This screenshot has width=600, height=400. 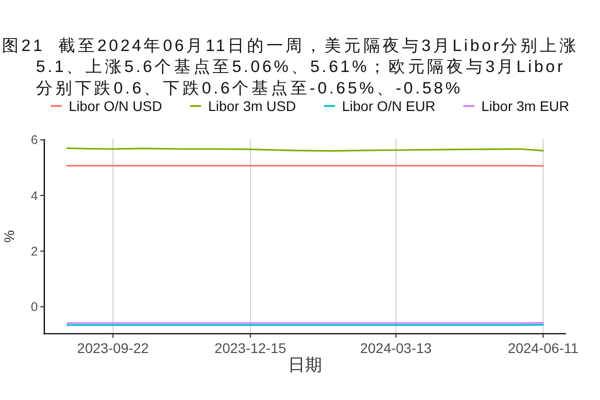 What do you see at coordinates (543, 348) in the screenshot?
I see `x-tick-label: 2024-06-11` at bounding box center [543, 348].